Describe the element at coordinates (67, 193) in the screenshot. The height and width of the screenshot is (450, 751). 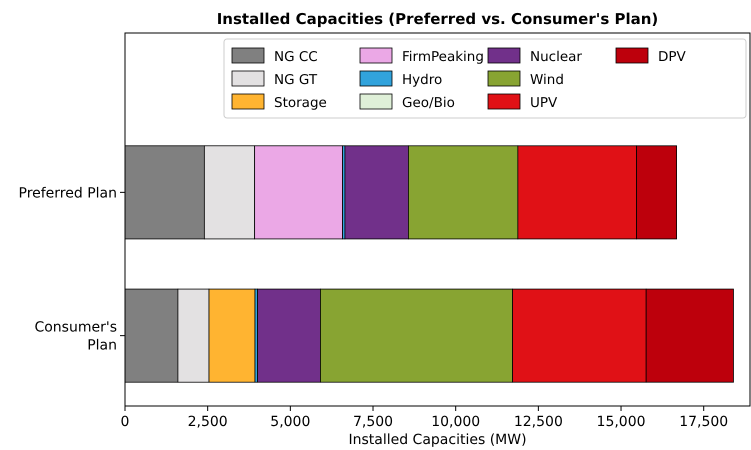
I see `y-tick-label: Preferred Plan` at that location.